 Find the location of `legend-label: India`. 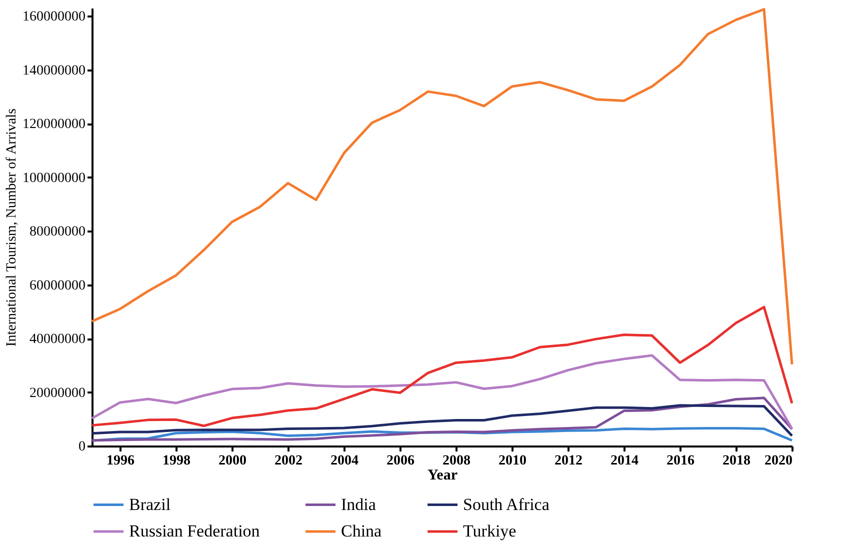

legend-label: India is located at coordinates (358, 504).